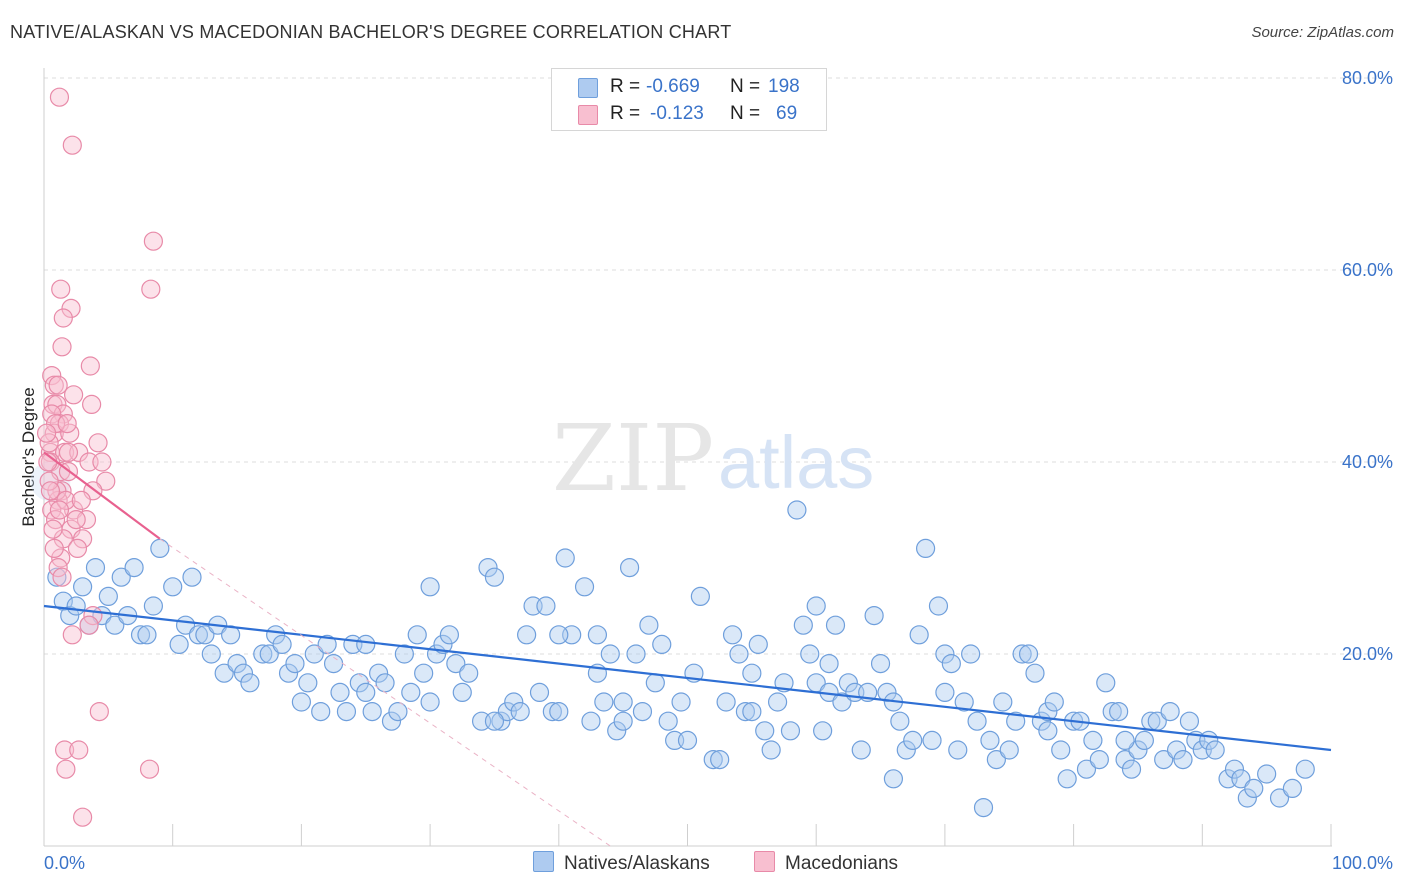  What do you see at coordinates (713, 458) in the screenshot?
I see `watermark: ZIP atlas` at bounding box center [713, 458].